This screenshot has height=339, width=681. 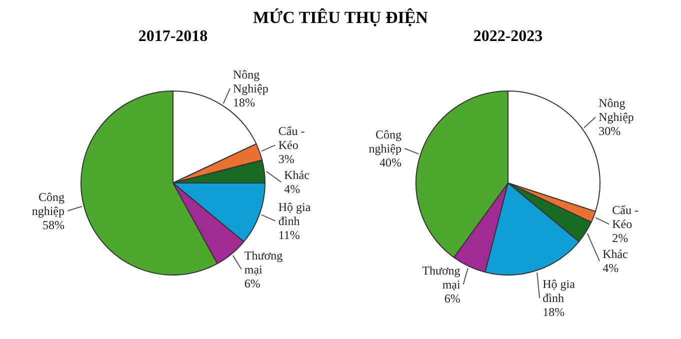 What do you see at coordinates (289, 235) in the screenshot?
I see `data-label: 11%` at bounding box center [289, 235].